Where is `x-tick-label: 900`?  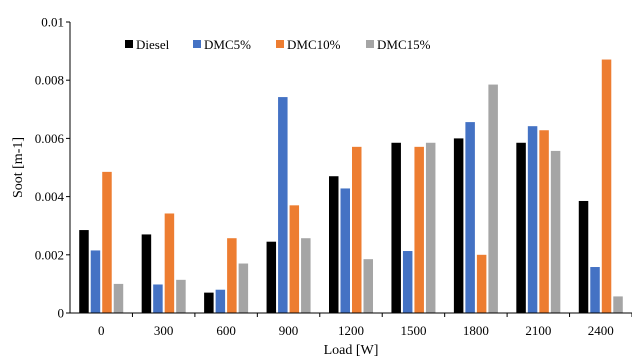 x-tick-label: 900 is located at coordinates (289, 330).